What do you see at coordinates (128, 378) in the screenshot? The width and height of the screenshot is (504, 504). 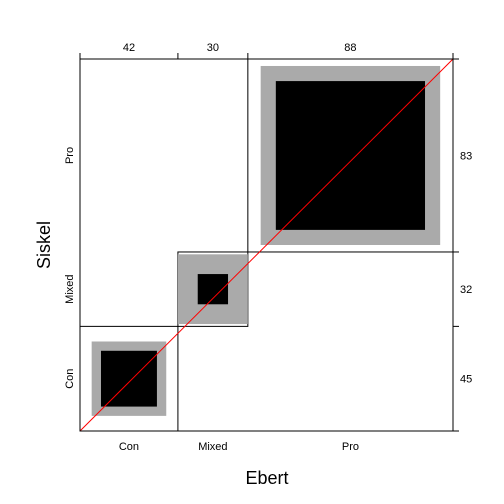 I see `exact-agreement-con` at bounding box center [128, 378].